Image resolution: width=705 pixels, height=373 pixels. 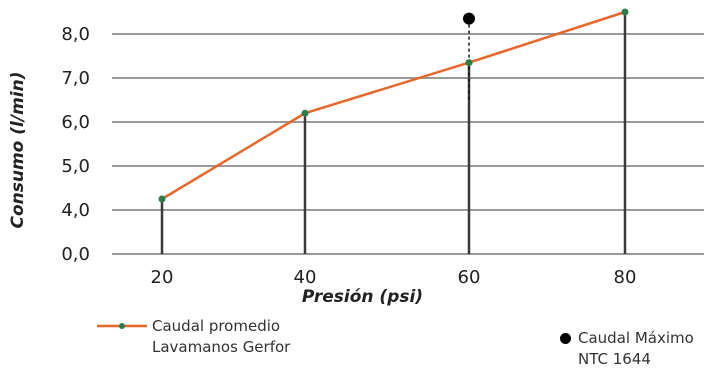 What do you see at coordinates (221, 347) in the screenshot?
I see `legend-series-label-2: Lavamanos Gerfor` at bounding box center [221, 347].